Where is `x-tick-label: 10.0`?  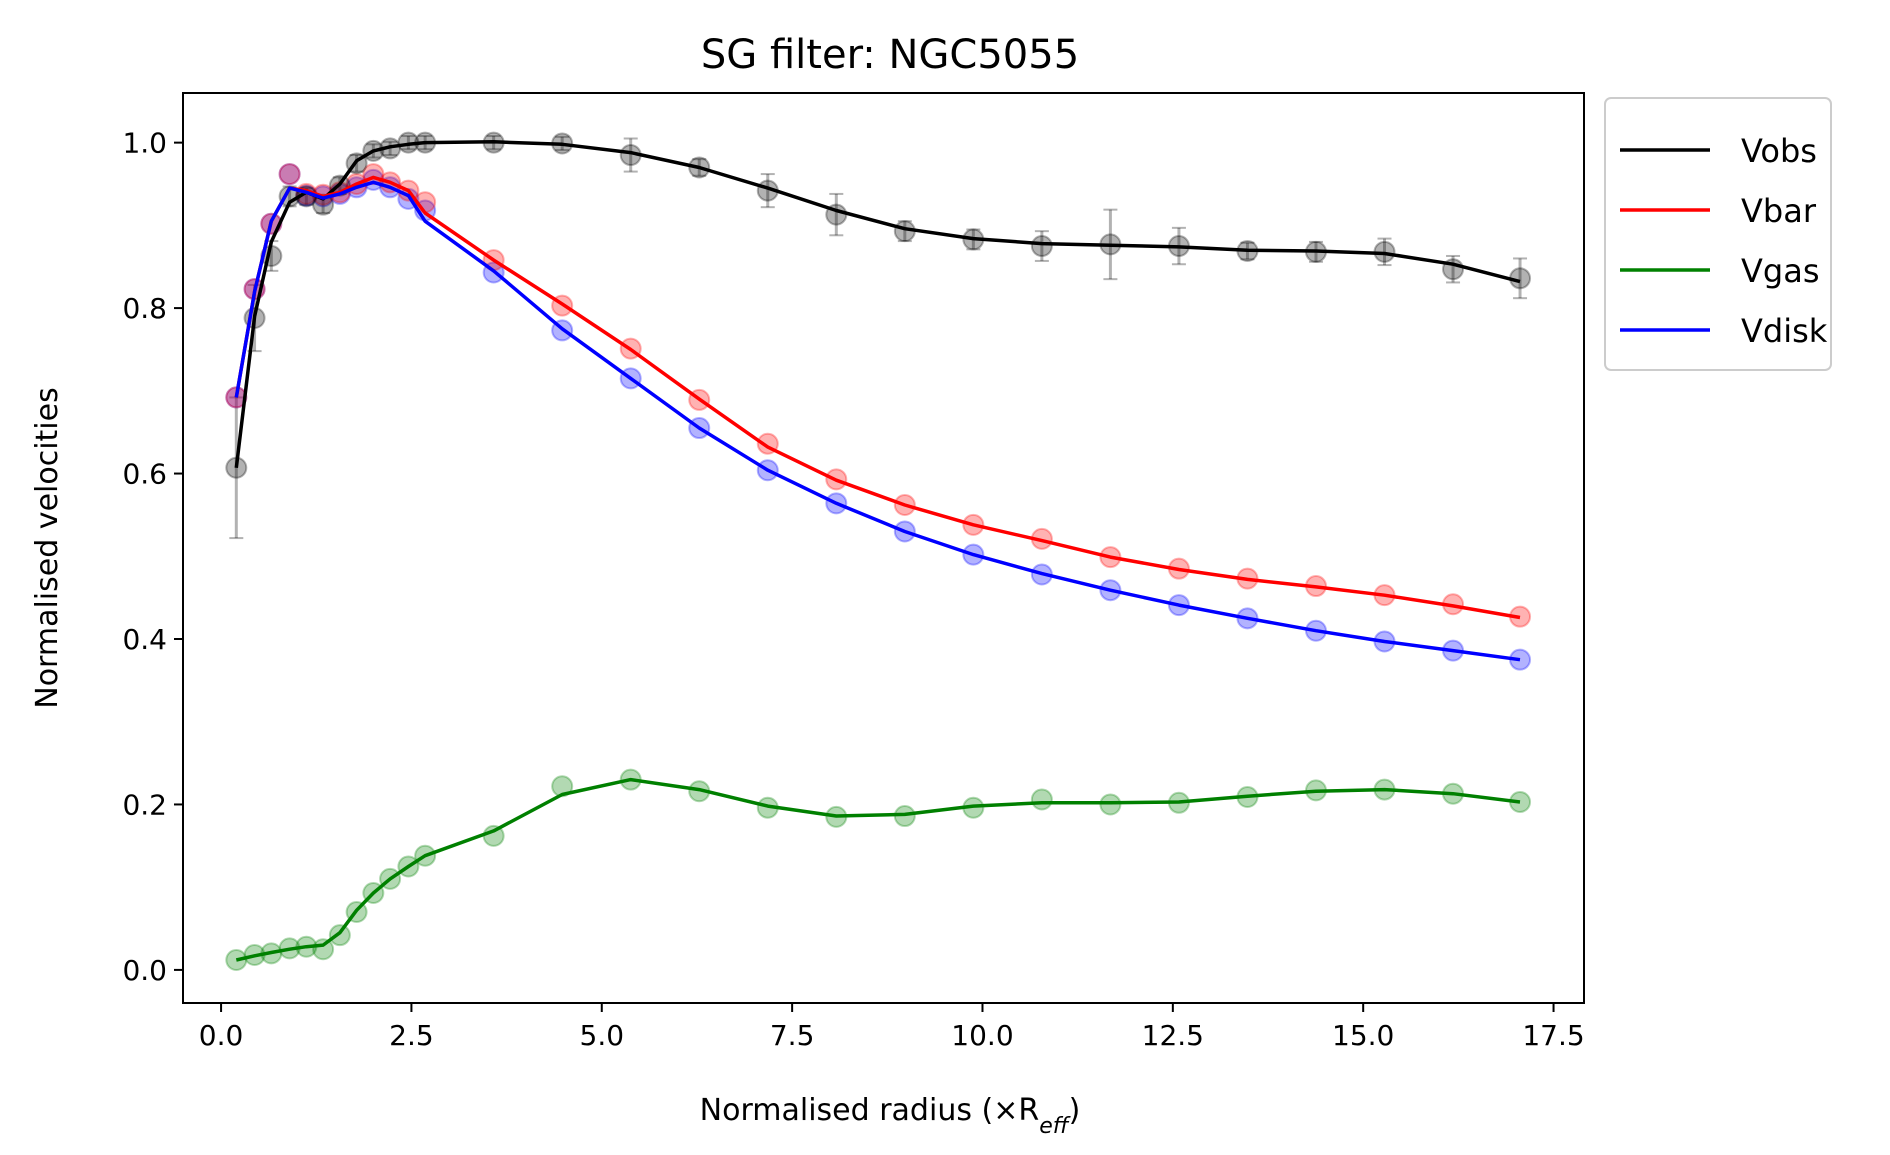 x-tick-label: 10.0 is located at coordinates (982, 1035).